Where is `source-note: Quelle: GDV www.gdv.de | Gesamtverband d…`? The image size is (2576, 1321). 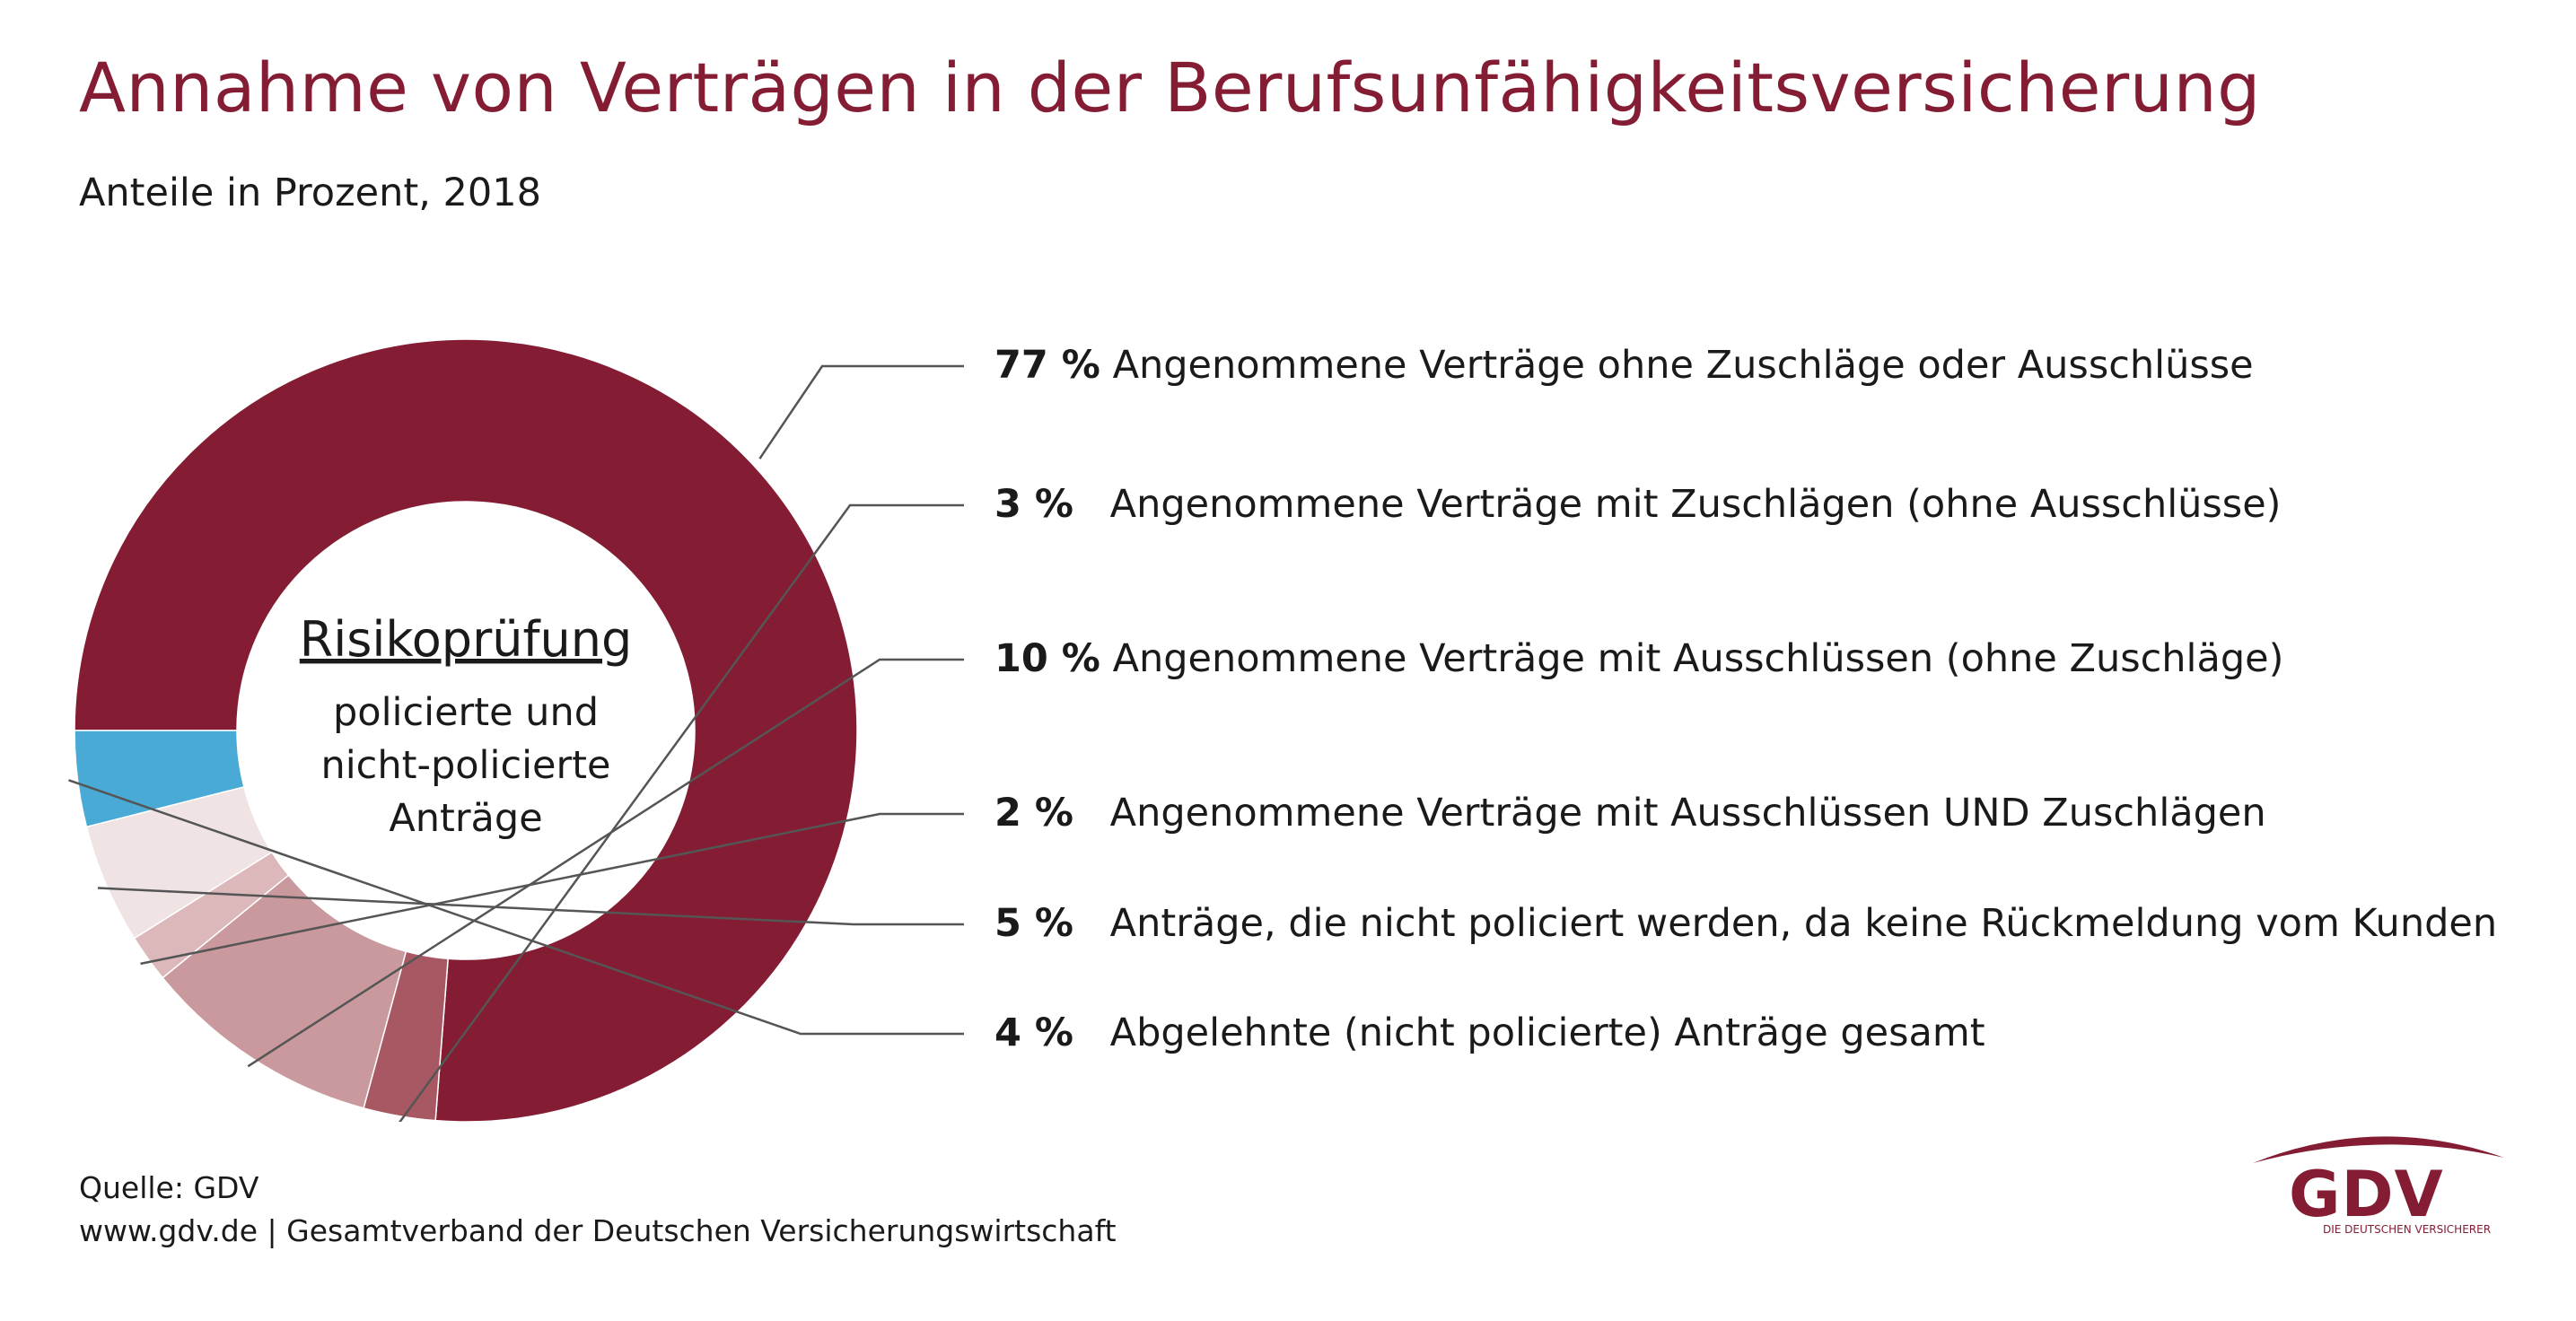
source-note: Quelle: GDV www.gdv.de | Gesamtverband d… is located at coordinates (598, 1210).